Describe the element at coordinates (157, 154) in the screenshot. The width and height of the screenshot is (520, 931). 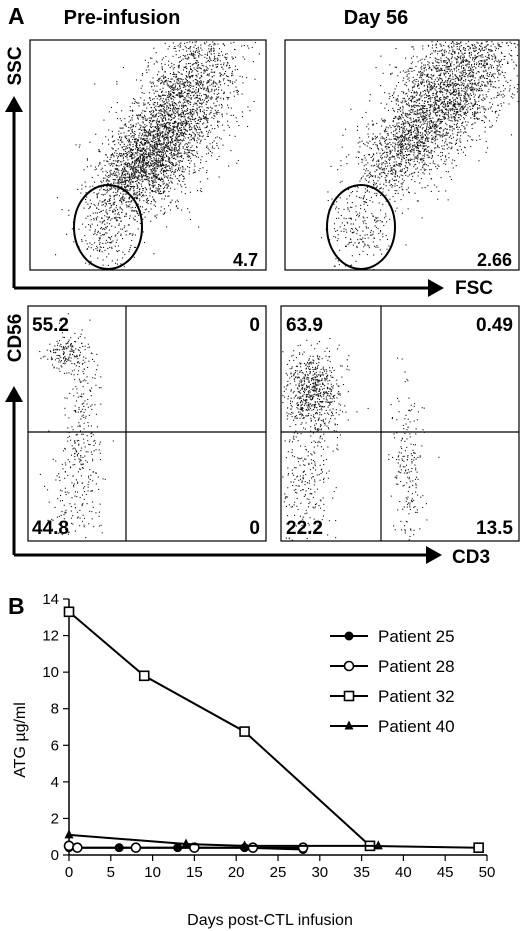
I see `scatter-dots-pre` at that location.